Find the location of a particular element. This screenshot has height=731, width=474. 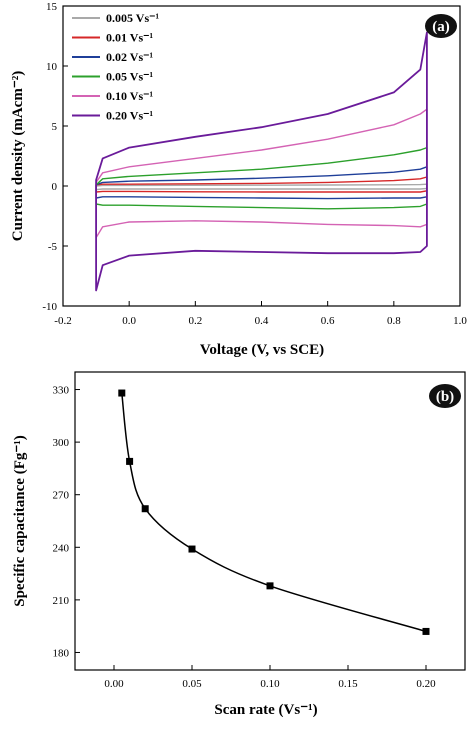

panel-b-x-tick-label: 0.05 is located at coordinates (192, 684).